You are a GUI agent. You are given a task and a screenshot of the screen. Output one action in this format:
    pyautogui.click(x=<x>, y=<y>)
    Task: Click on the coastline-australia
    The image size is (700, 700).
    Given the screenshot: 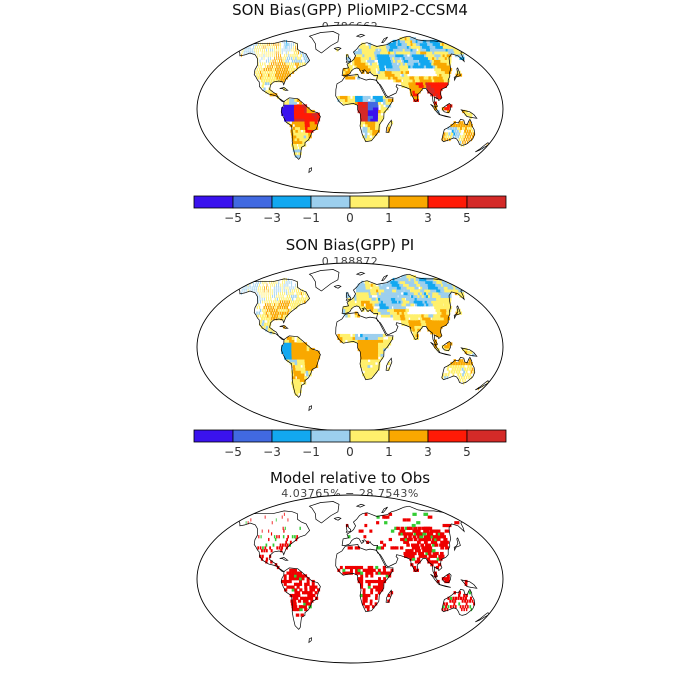 What is the action you would take?
    pyautogui.click(x=458, y=602)
    